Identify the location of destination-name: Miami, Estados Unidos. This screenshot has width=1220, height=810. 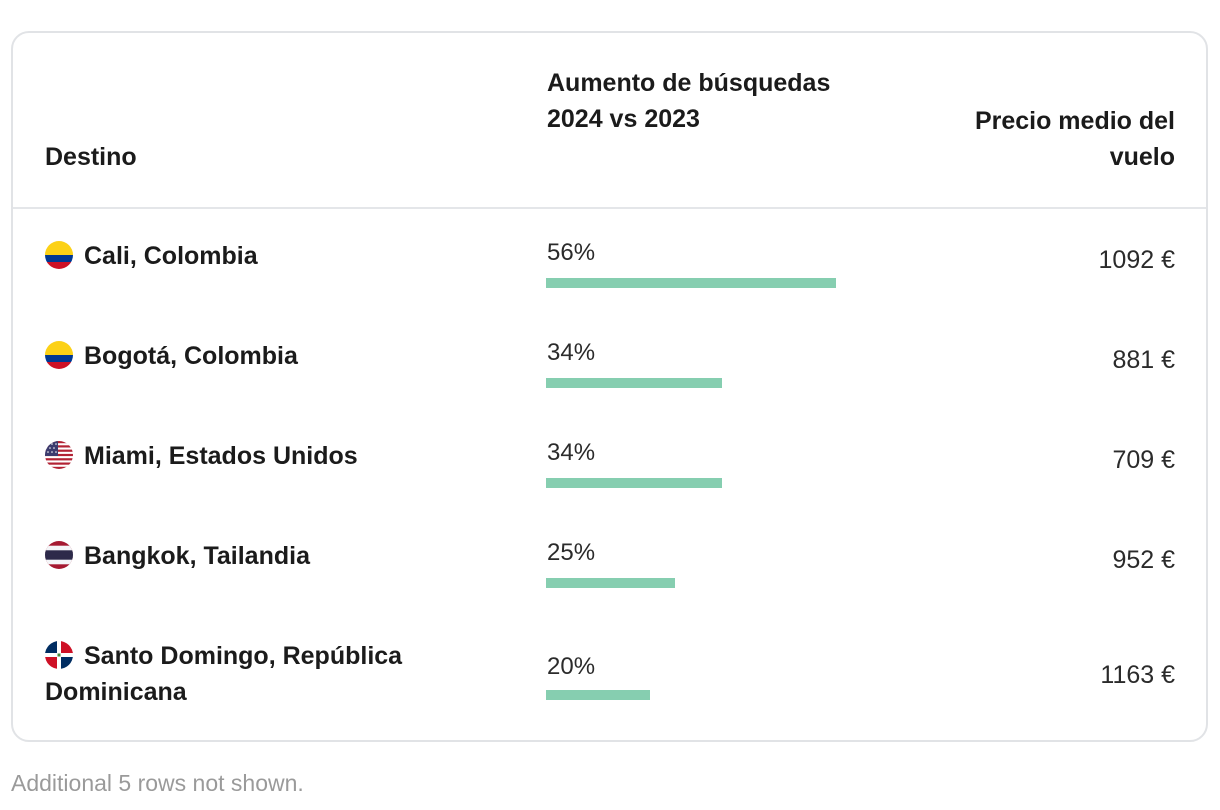
(221, 456).